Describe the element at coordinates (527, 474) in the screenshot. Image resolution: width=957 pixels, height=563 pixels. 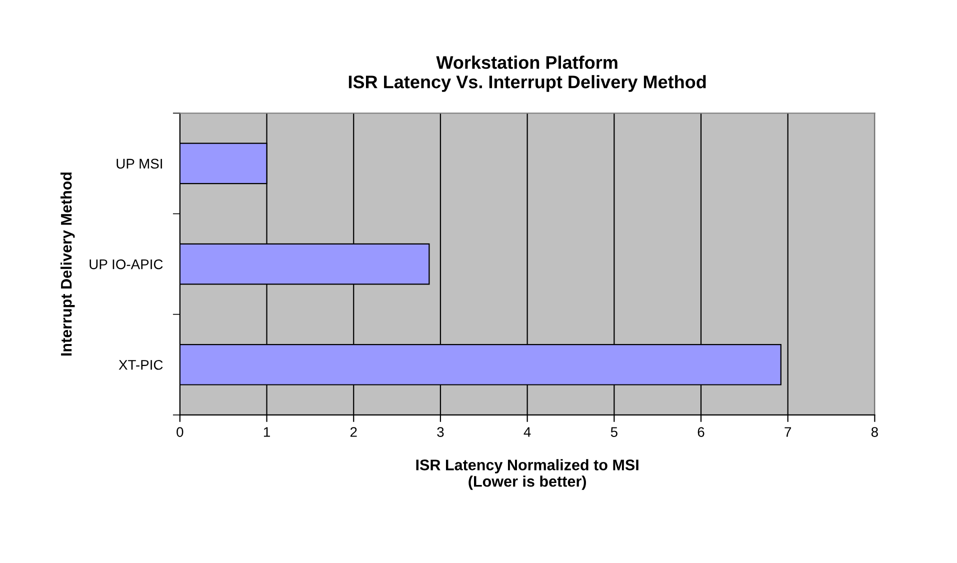
I see `x-axis-title: ISR Latency Normalized to MSI (Lower is better)` at that location.